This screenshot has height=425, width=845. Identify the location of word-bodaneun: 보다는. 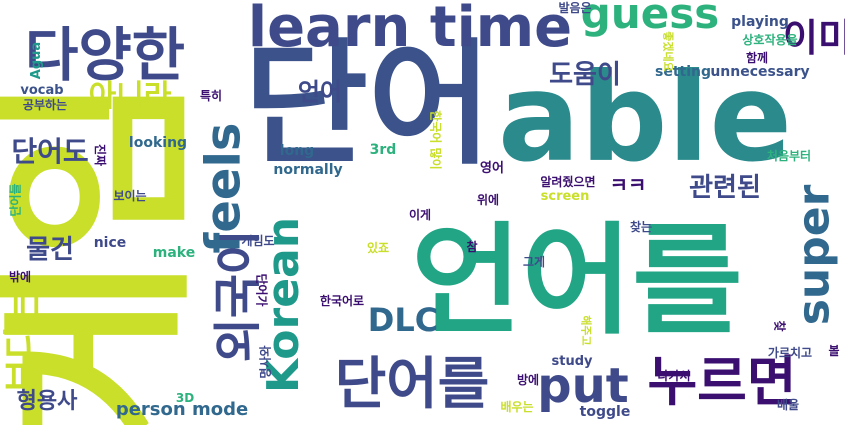
(22, 341).